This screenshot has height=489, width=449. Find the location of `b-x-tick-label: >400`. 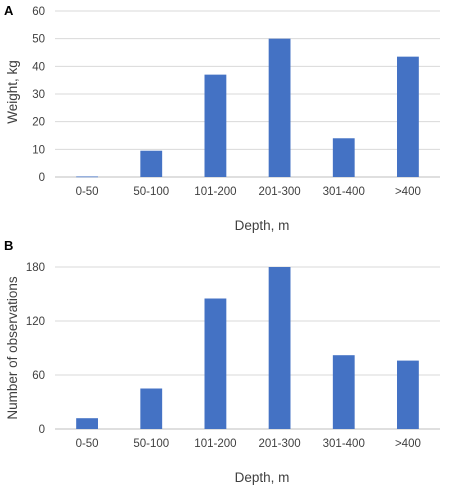

b-x-tick-label: >400 is located at coordinates (408, 444).